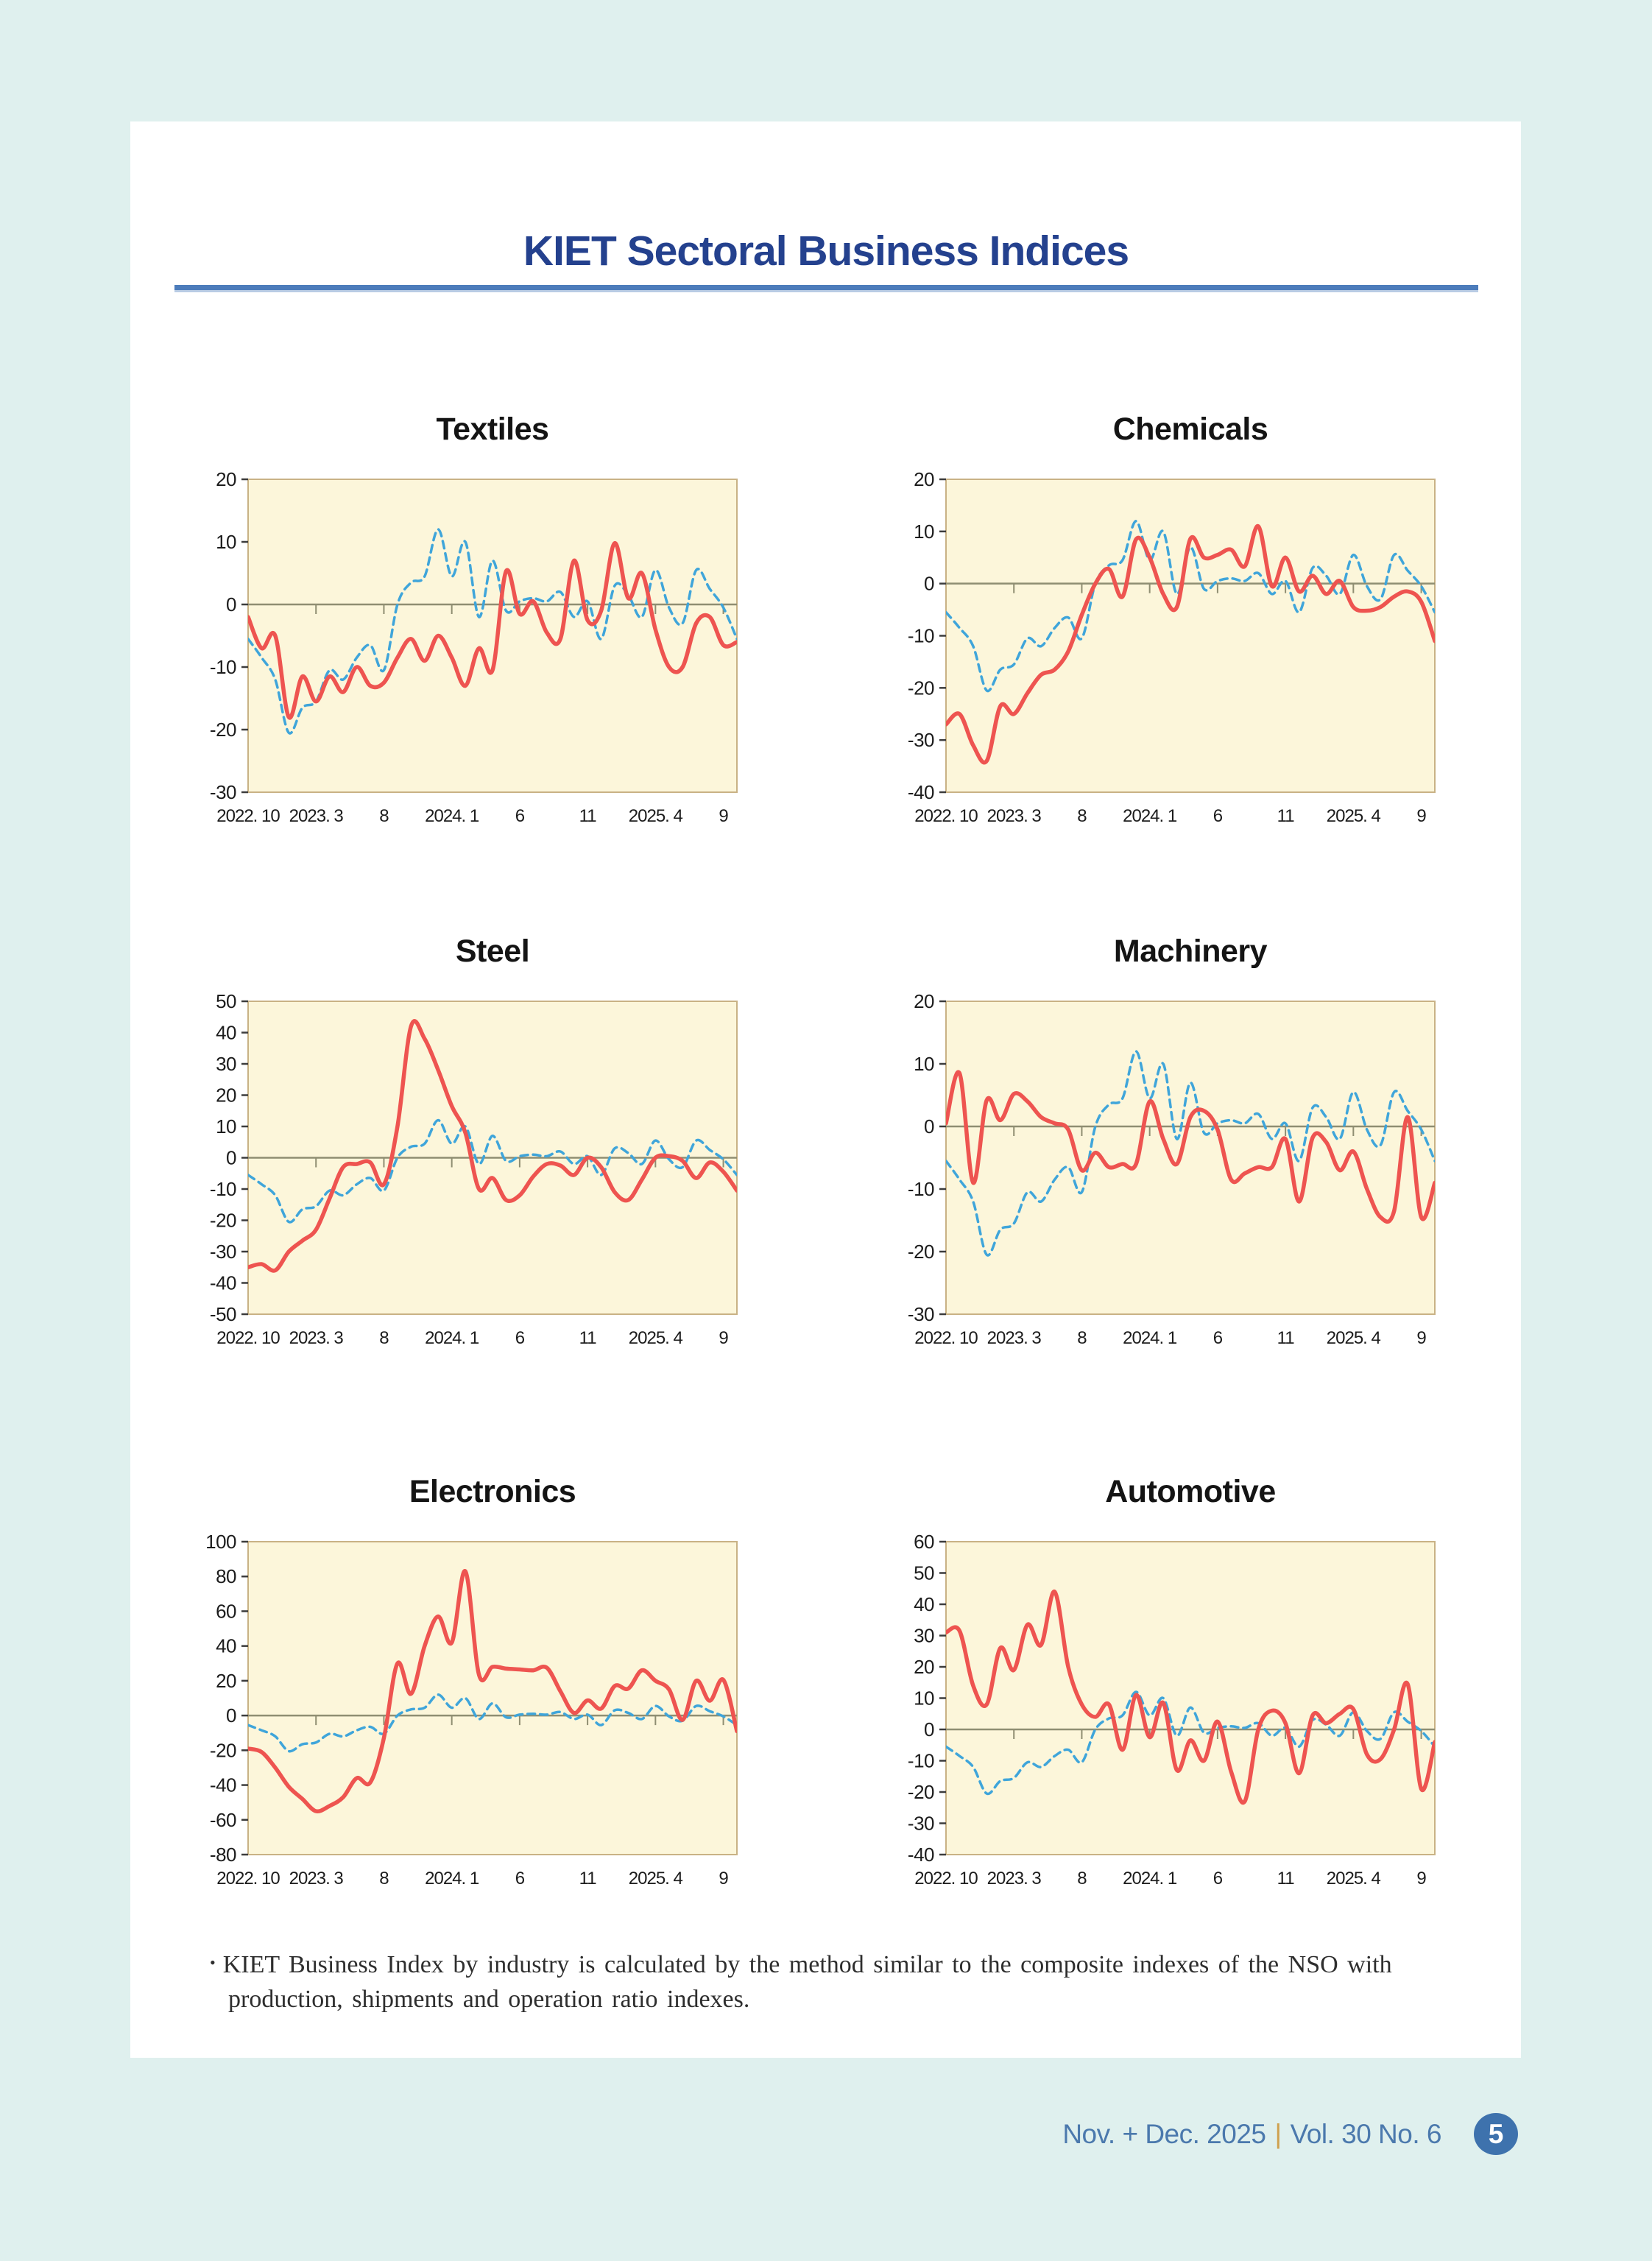 The image size is (1652, 2261). What do you see at coordinates (826, 251) in the screenshot?
I see `page-title: KIET Sectoral Business Indices` at bounding box center [826, 251].